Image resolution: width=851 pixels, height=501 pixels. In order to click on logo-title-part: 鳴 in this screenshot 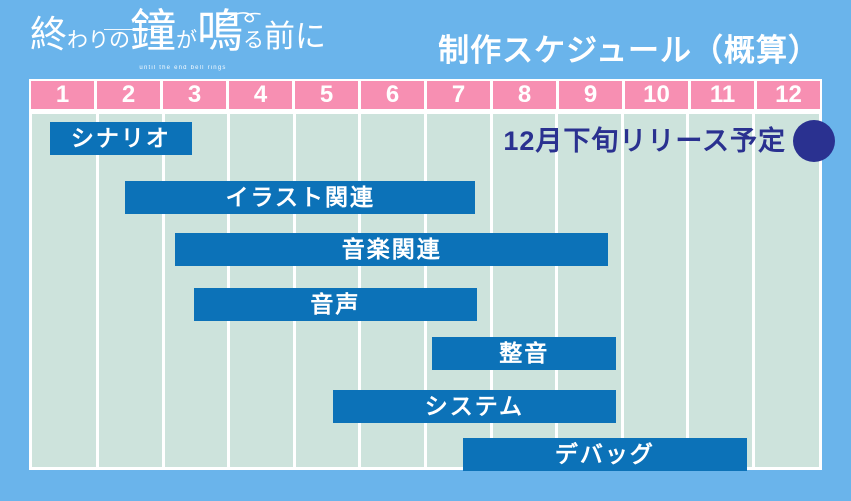, I will do `click(220, 31)`.